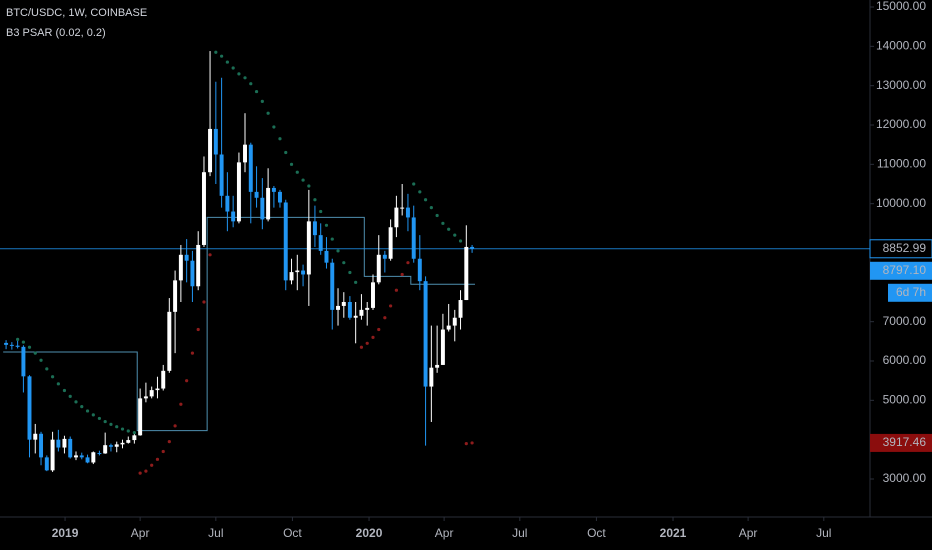 The width and height of the screenshot is (932, 550). I want to click on x-tick-label: Oct, so click(596, 533).